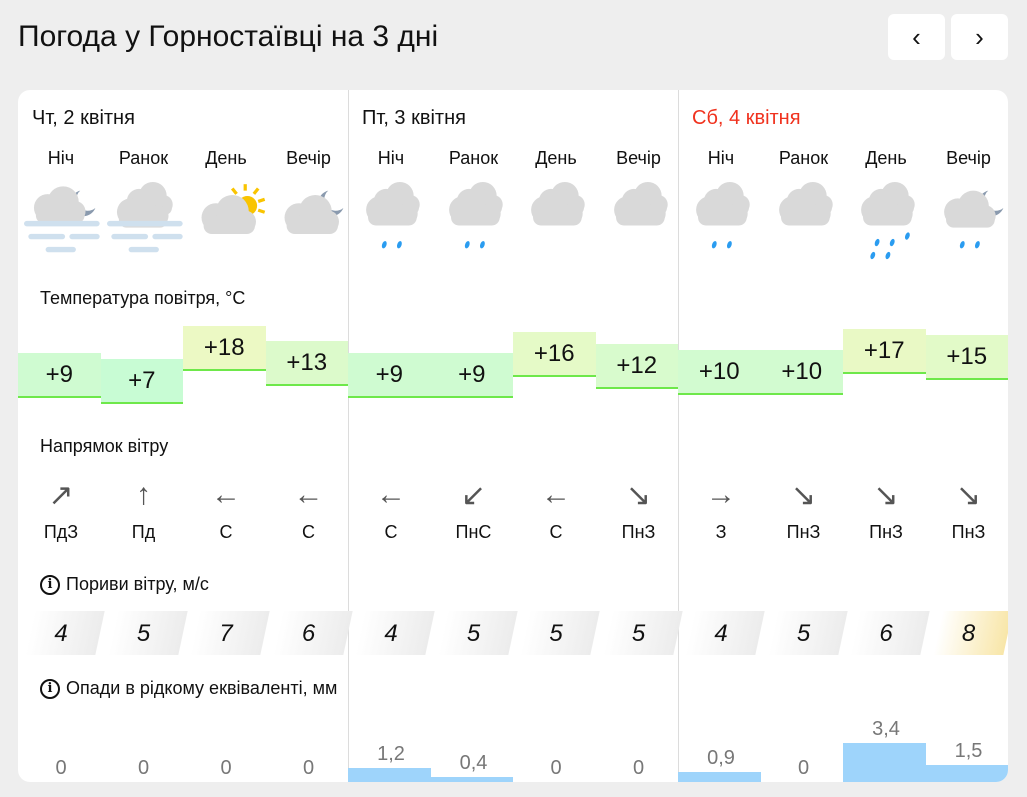 The width and height of the screenshot is (1027, 797). What do you see at coordinates (970, 222) in the screenshot?
I see `rain-night-icon` at bounding box center [970, 222].